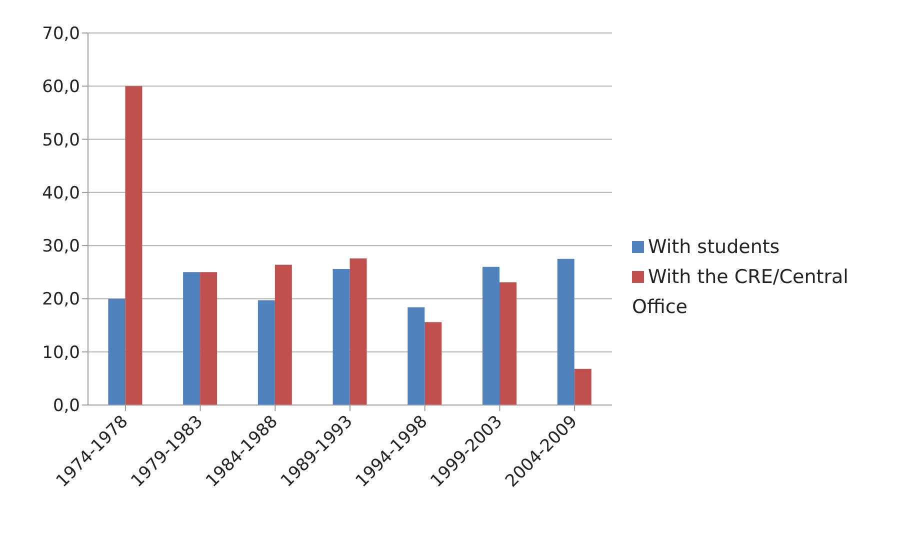 The image size is (910, 553). Describe the element at coordinates (714, 247) in the screenshot. I see `legend-label: With students` at that location.